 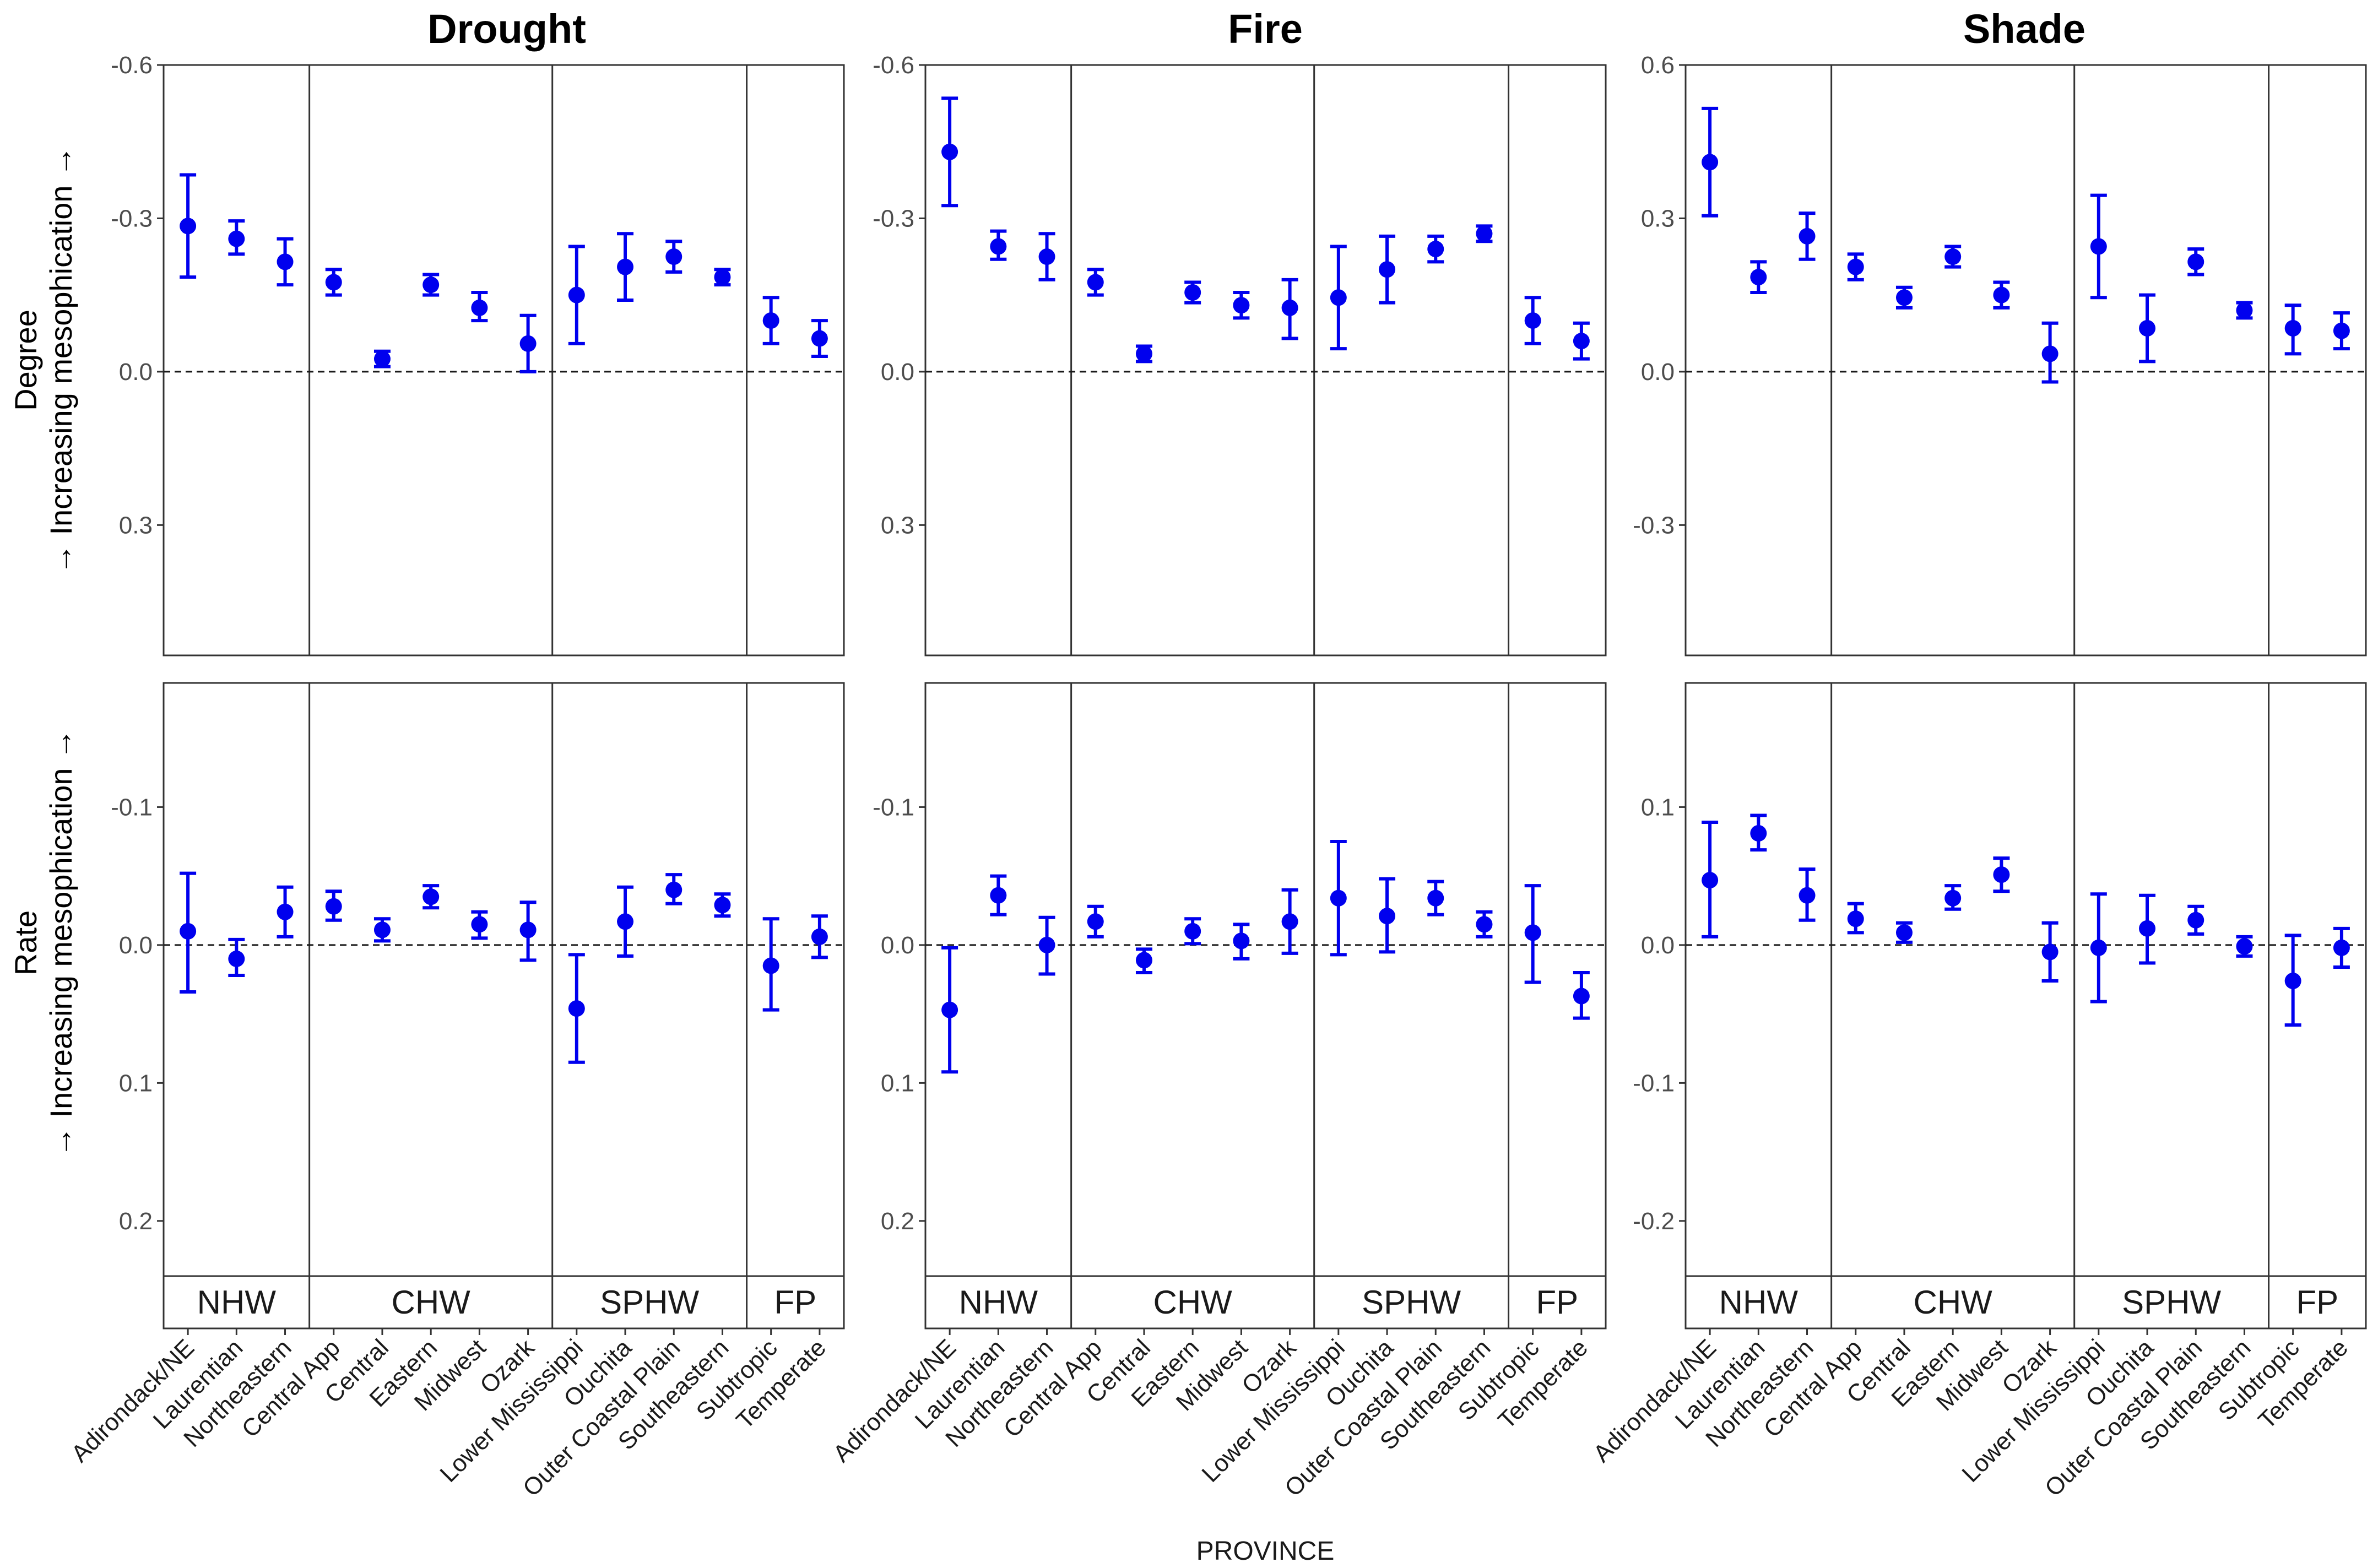 What do you see at coordinates (1654, 1221) in the screenshot?
I see `y-tick-label: -0.2` at bounding box center [1654, 1221].